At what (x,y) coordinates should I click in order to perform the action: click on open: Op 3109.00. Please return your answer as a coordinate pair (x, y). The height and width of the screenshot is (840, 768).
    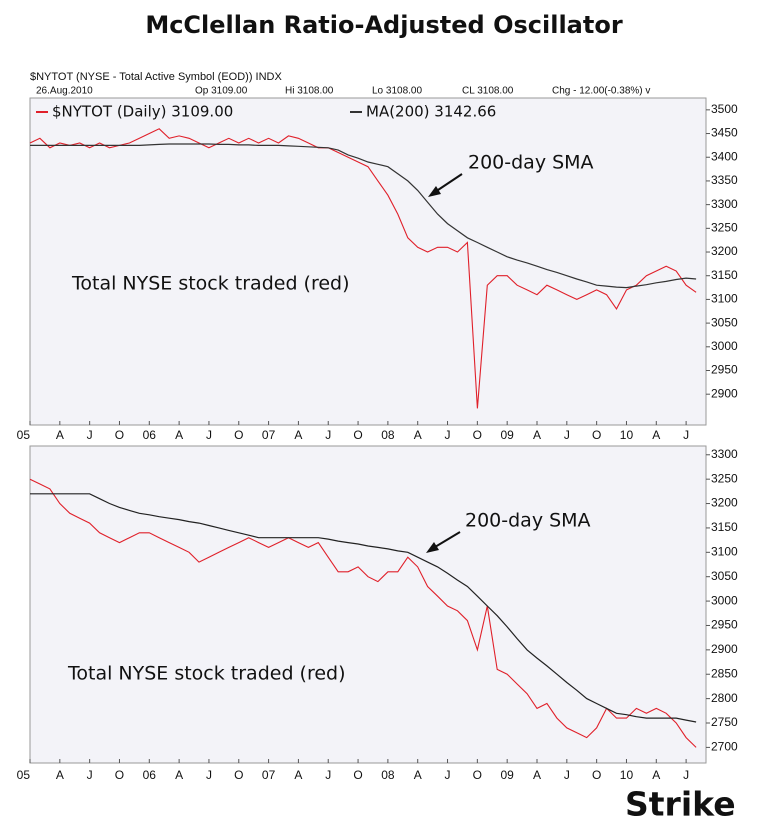
    Looking at the image, I should click on (221, 91).